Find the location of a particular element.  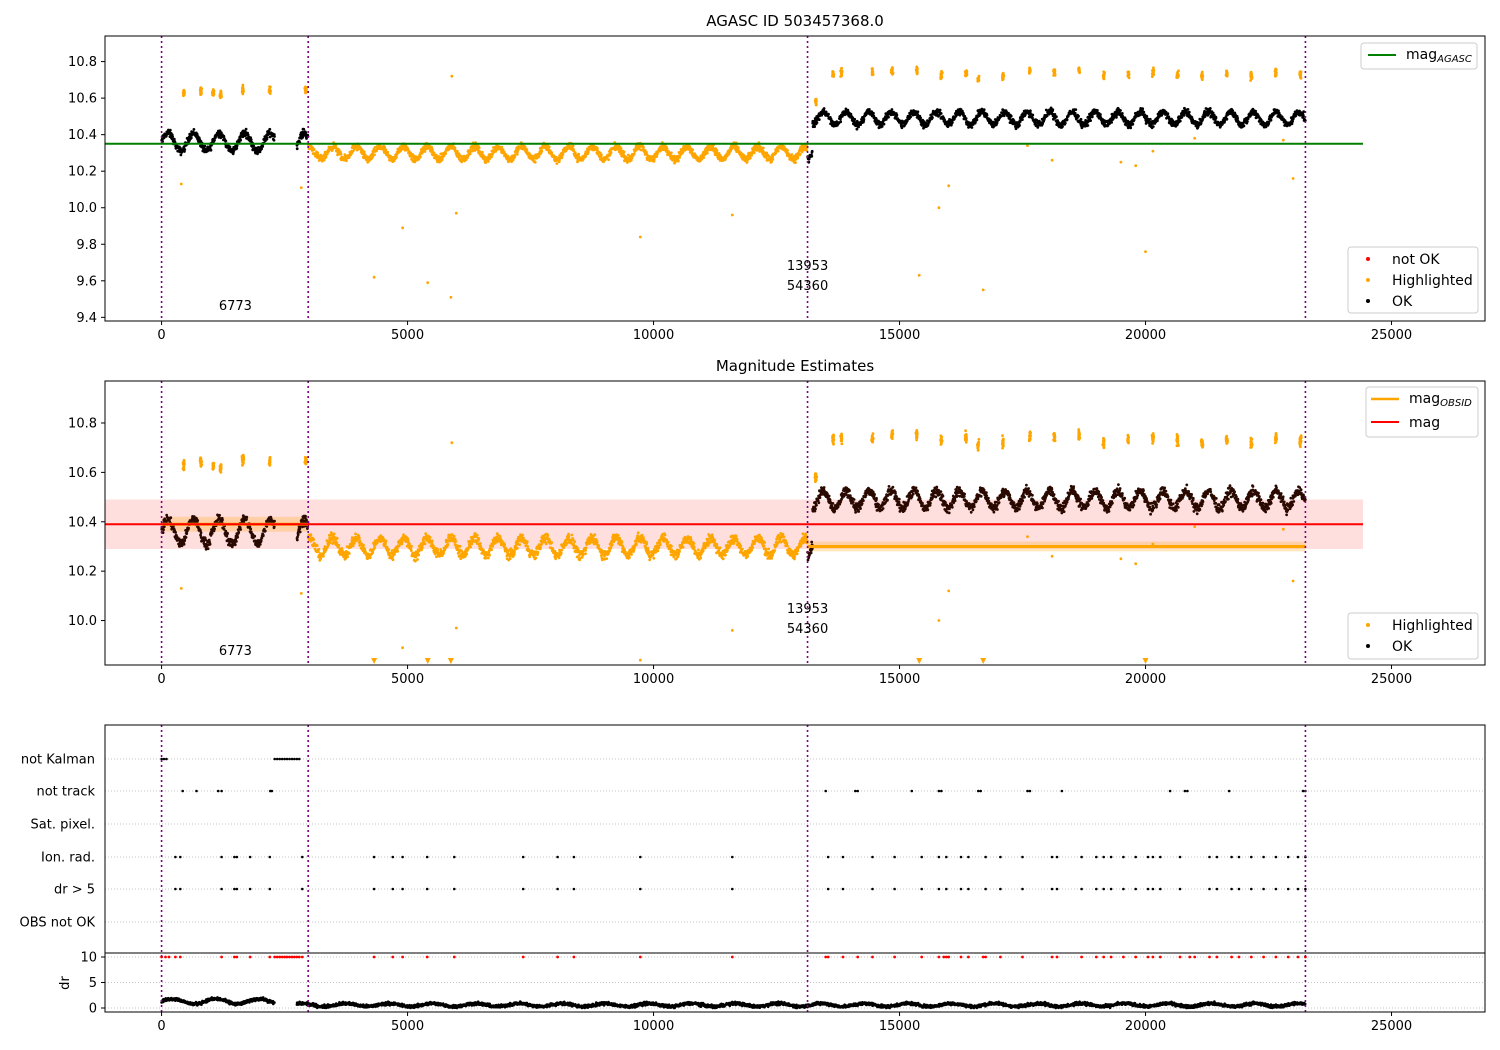

dr-points is located at coordinates (733, 1003).